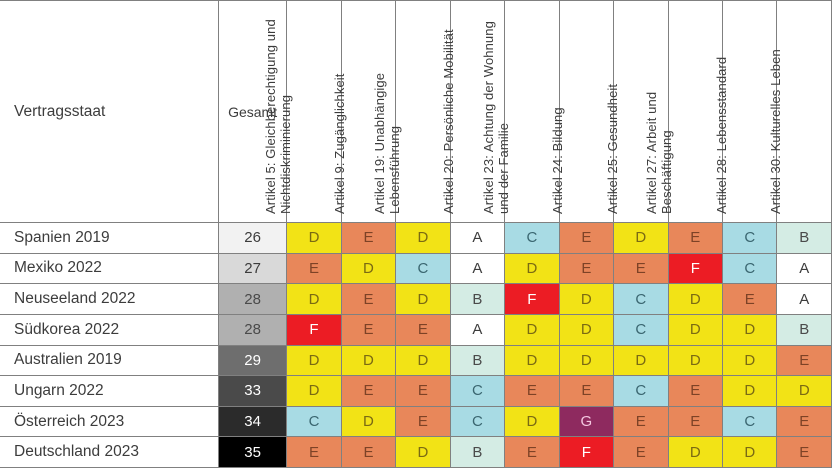 The height and width of the screenshot is (468, 832). I want to click on table-row: Ungarn 2022 33 D E E C E E C E D D, so click(416, 391).